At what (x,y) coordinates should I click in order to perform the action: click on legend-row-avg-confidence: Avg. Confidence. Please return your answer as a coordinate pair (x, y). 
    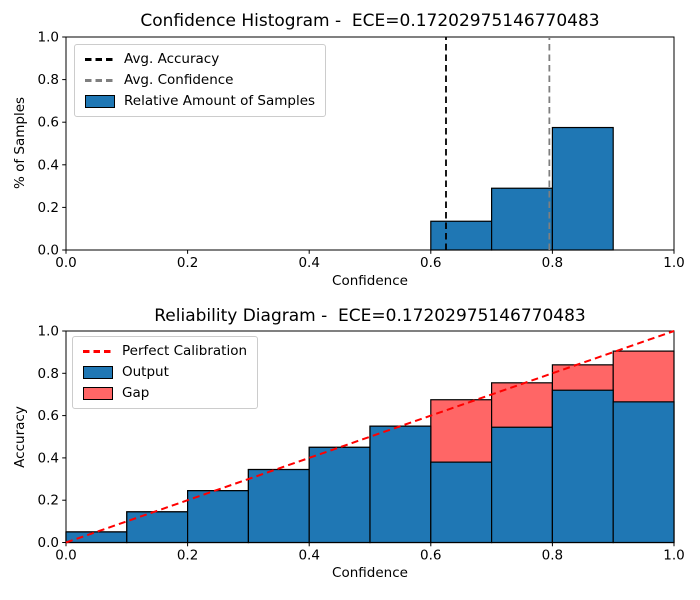
    Looking at the image, I should click on (200, 80).